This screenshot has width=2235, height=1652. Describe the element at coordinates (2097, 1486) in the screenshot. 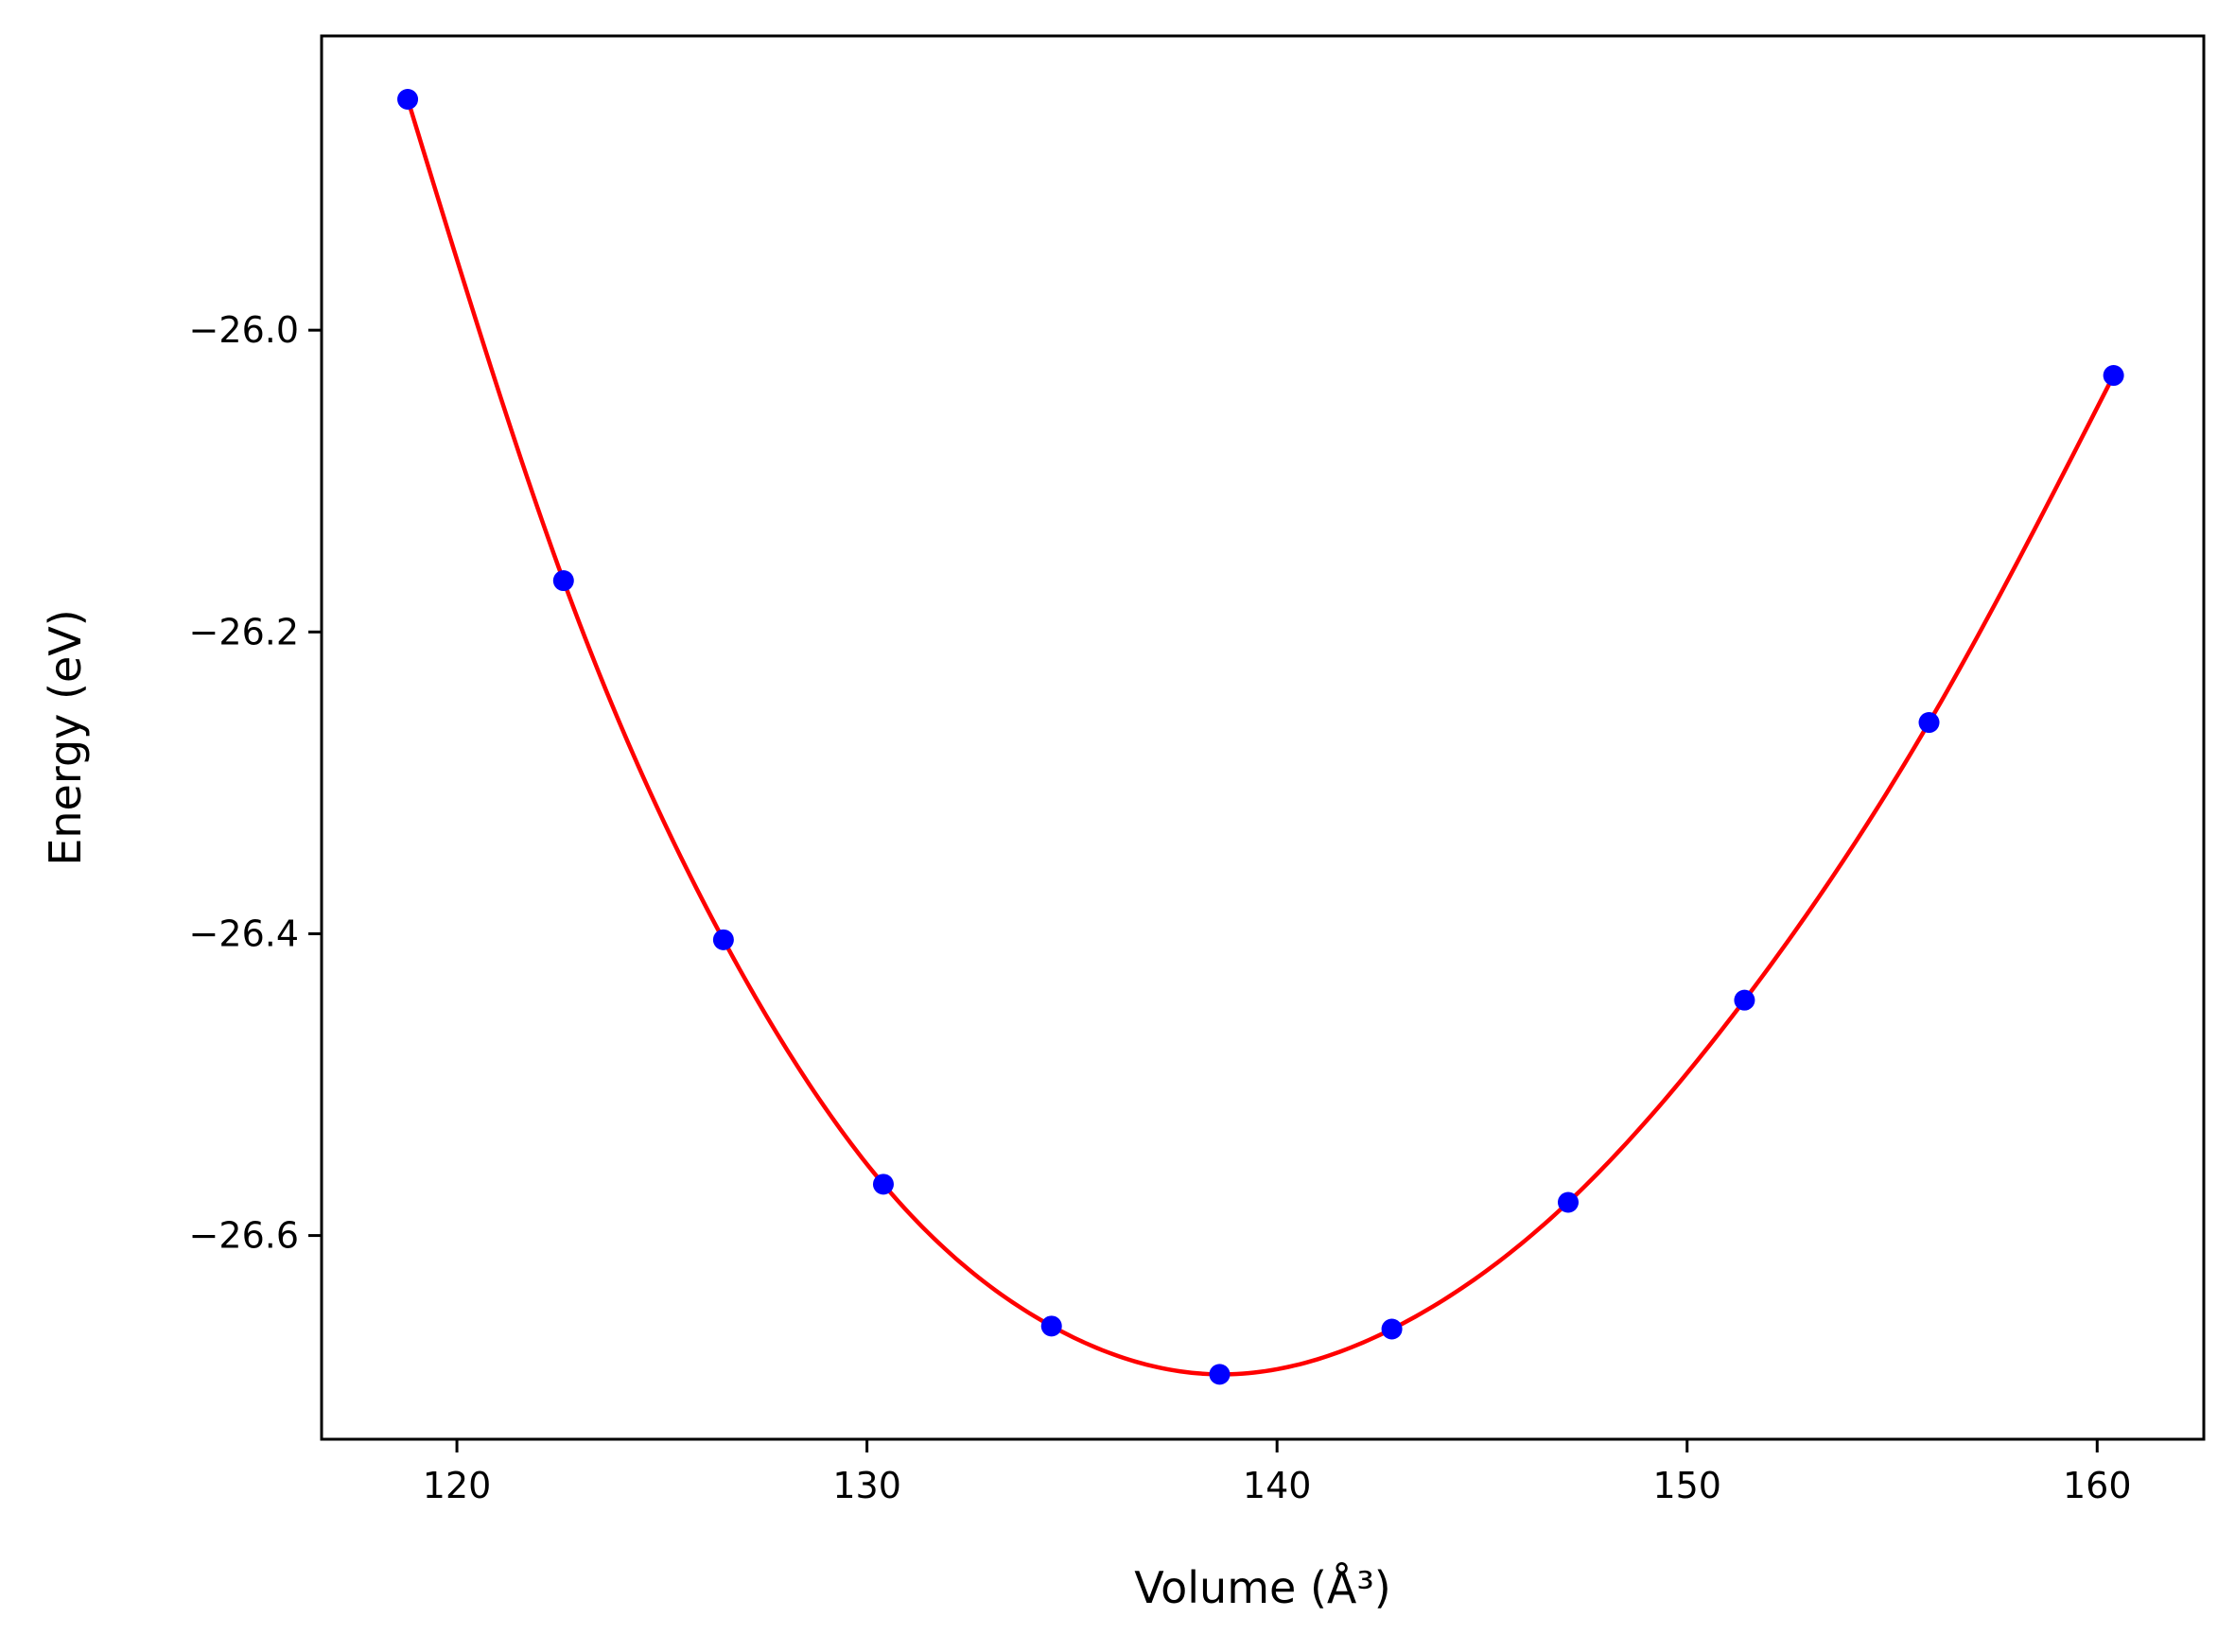

I see `x-tick-label: 160` at that location.